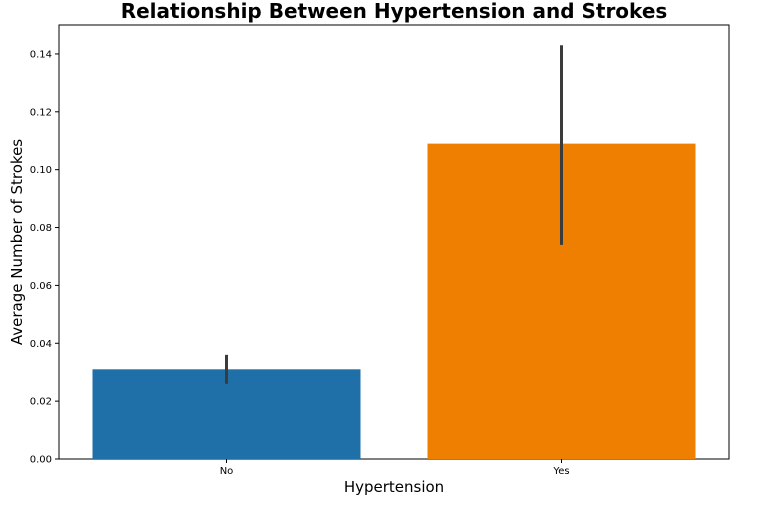 This screenshot has width=759, height=505. What do you see at coordinates (41, 54) in the screenshot?
I see `y-tick-label: 0.14` at bounding box center [41, 54].